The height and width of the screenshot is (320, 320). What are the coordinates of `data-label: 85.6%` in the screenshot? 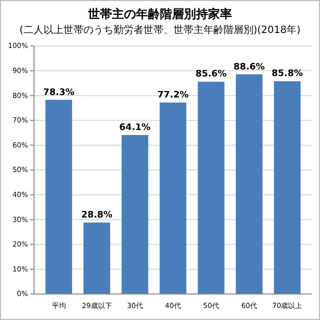 It's located at (211, 75).